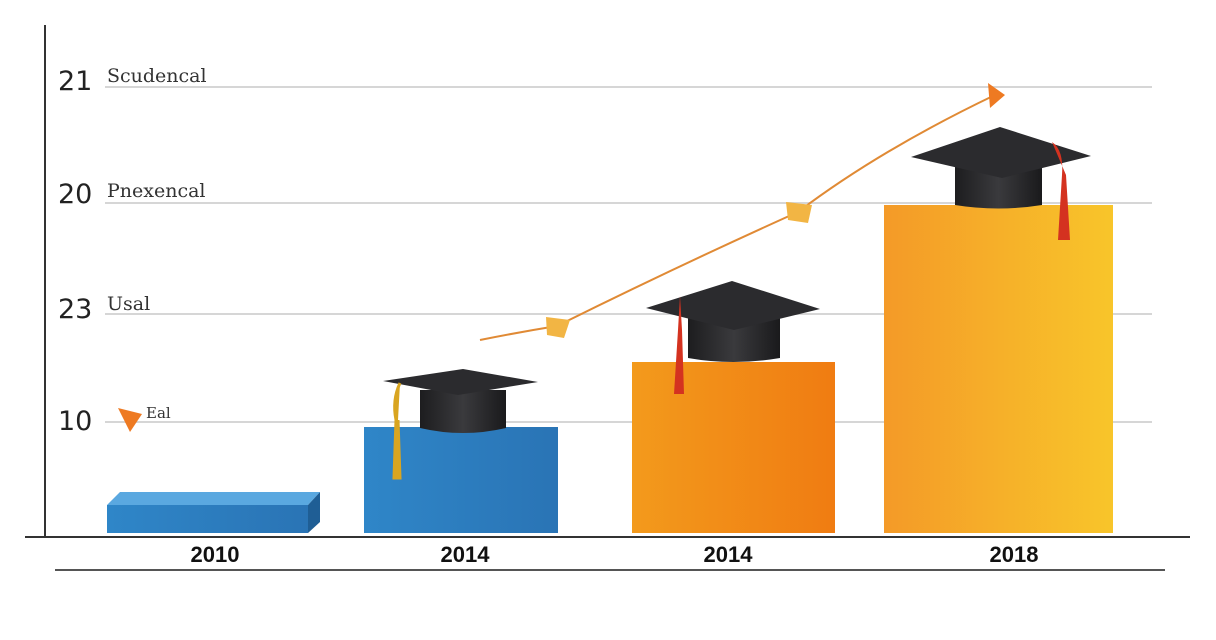  Describe the element at coordinates (75, 309) in the screenshot. I see `tick-label: 23` at that location.